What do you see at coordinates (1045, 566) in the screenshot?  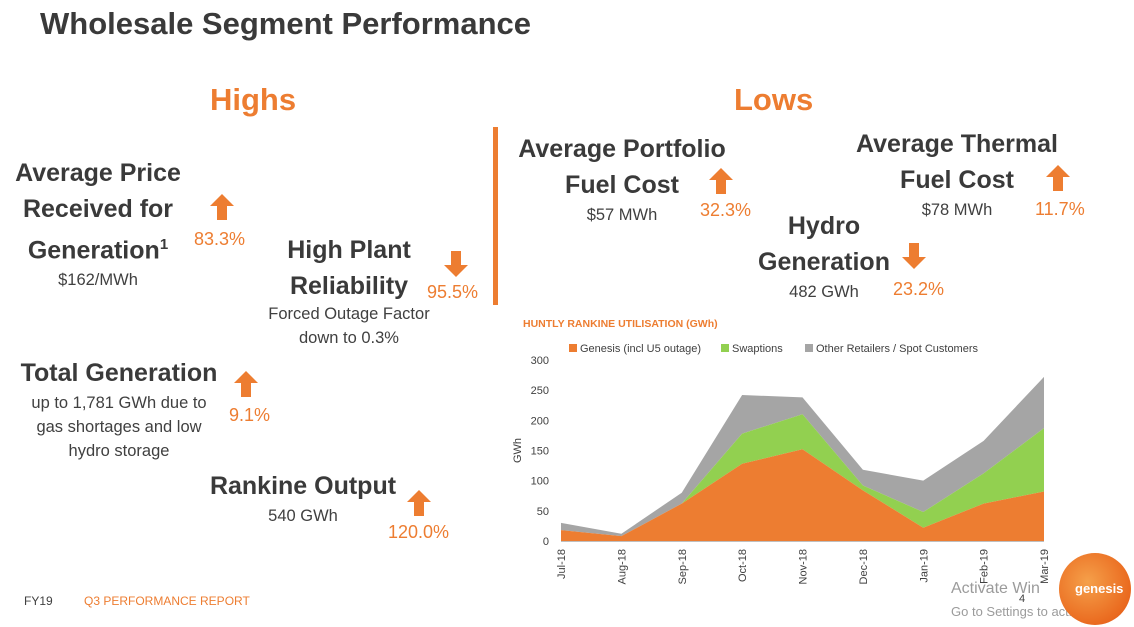 I see `x-tick-label: Mar-19` at bounding box center [1045, 566].